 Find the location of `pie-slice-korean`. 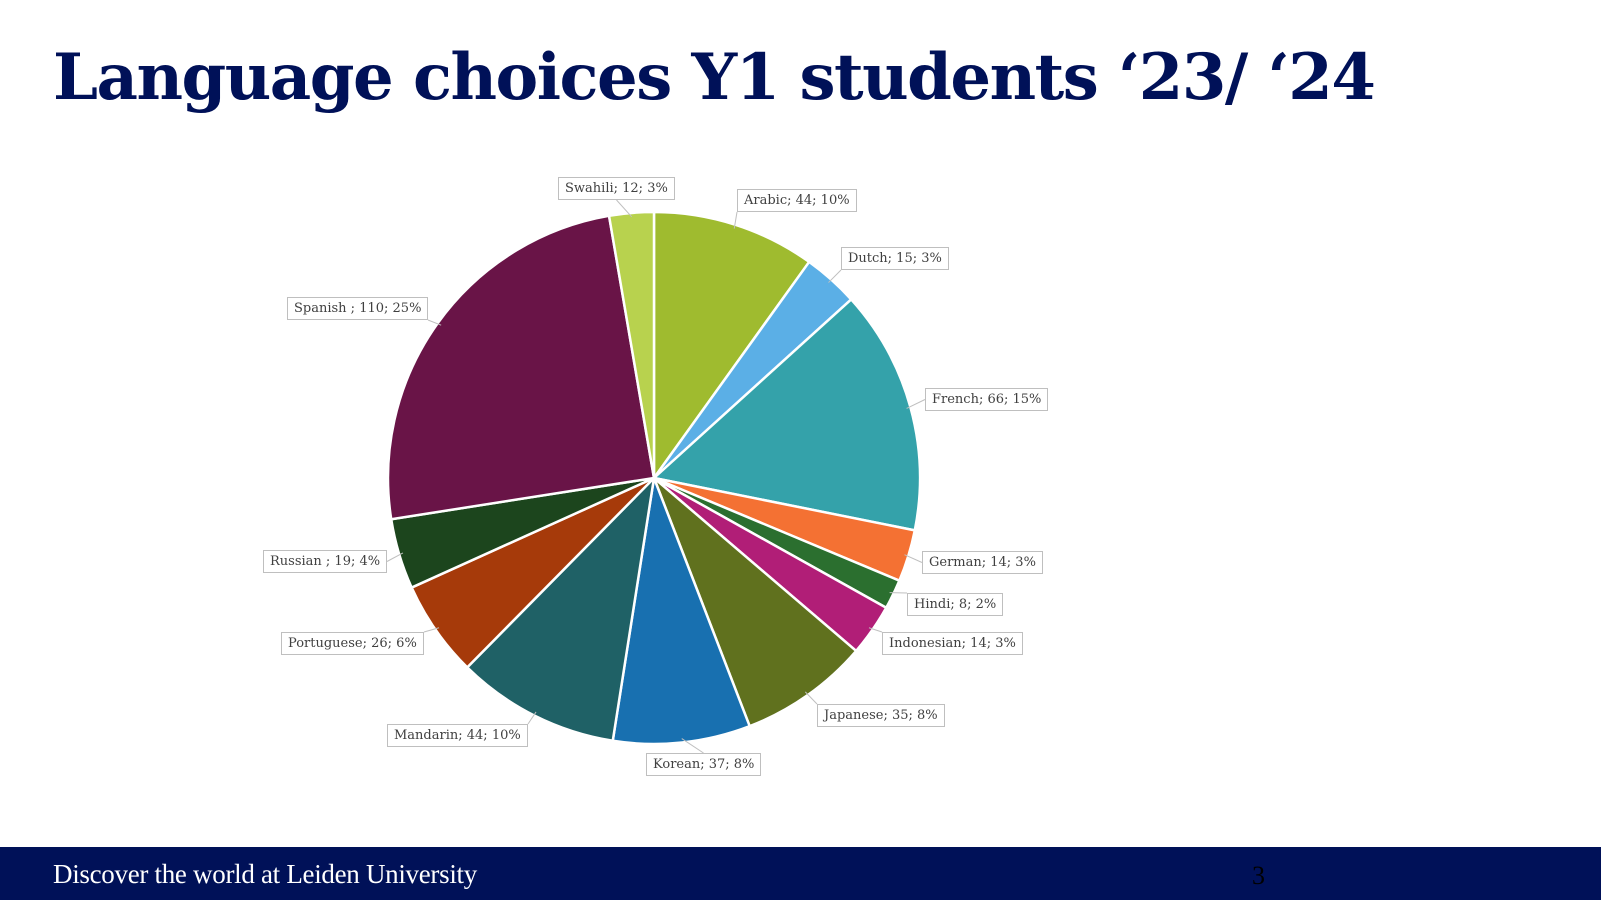

pie-slice-korean is located at coordinates (681, 611).